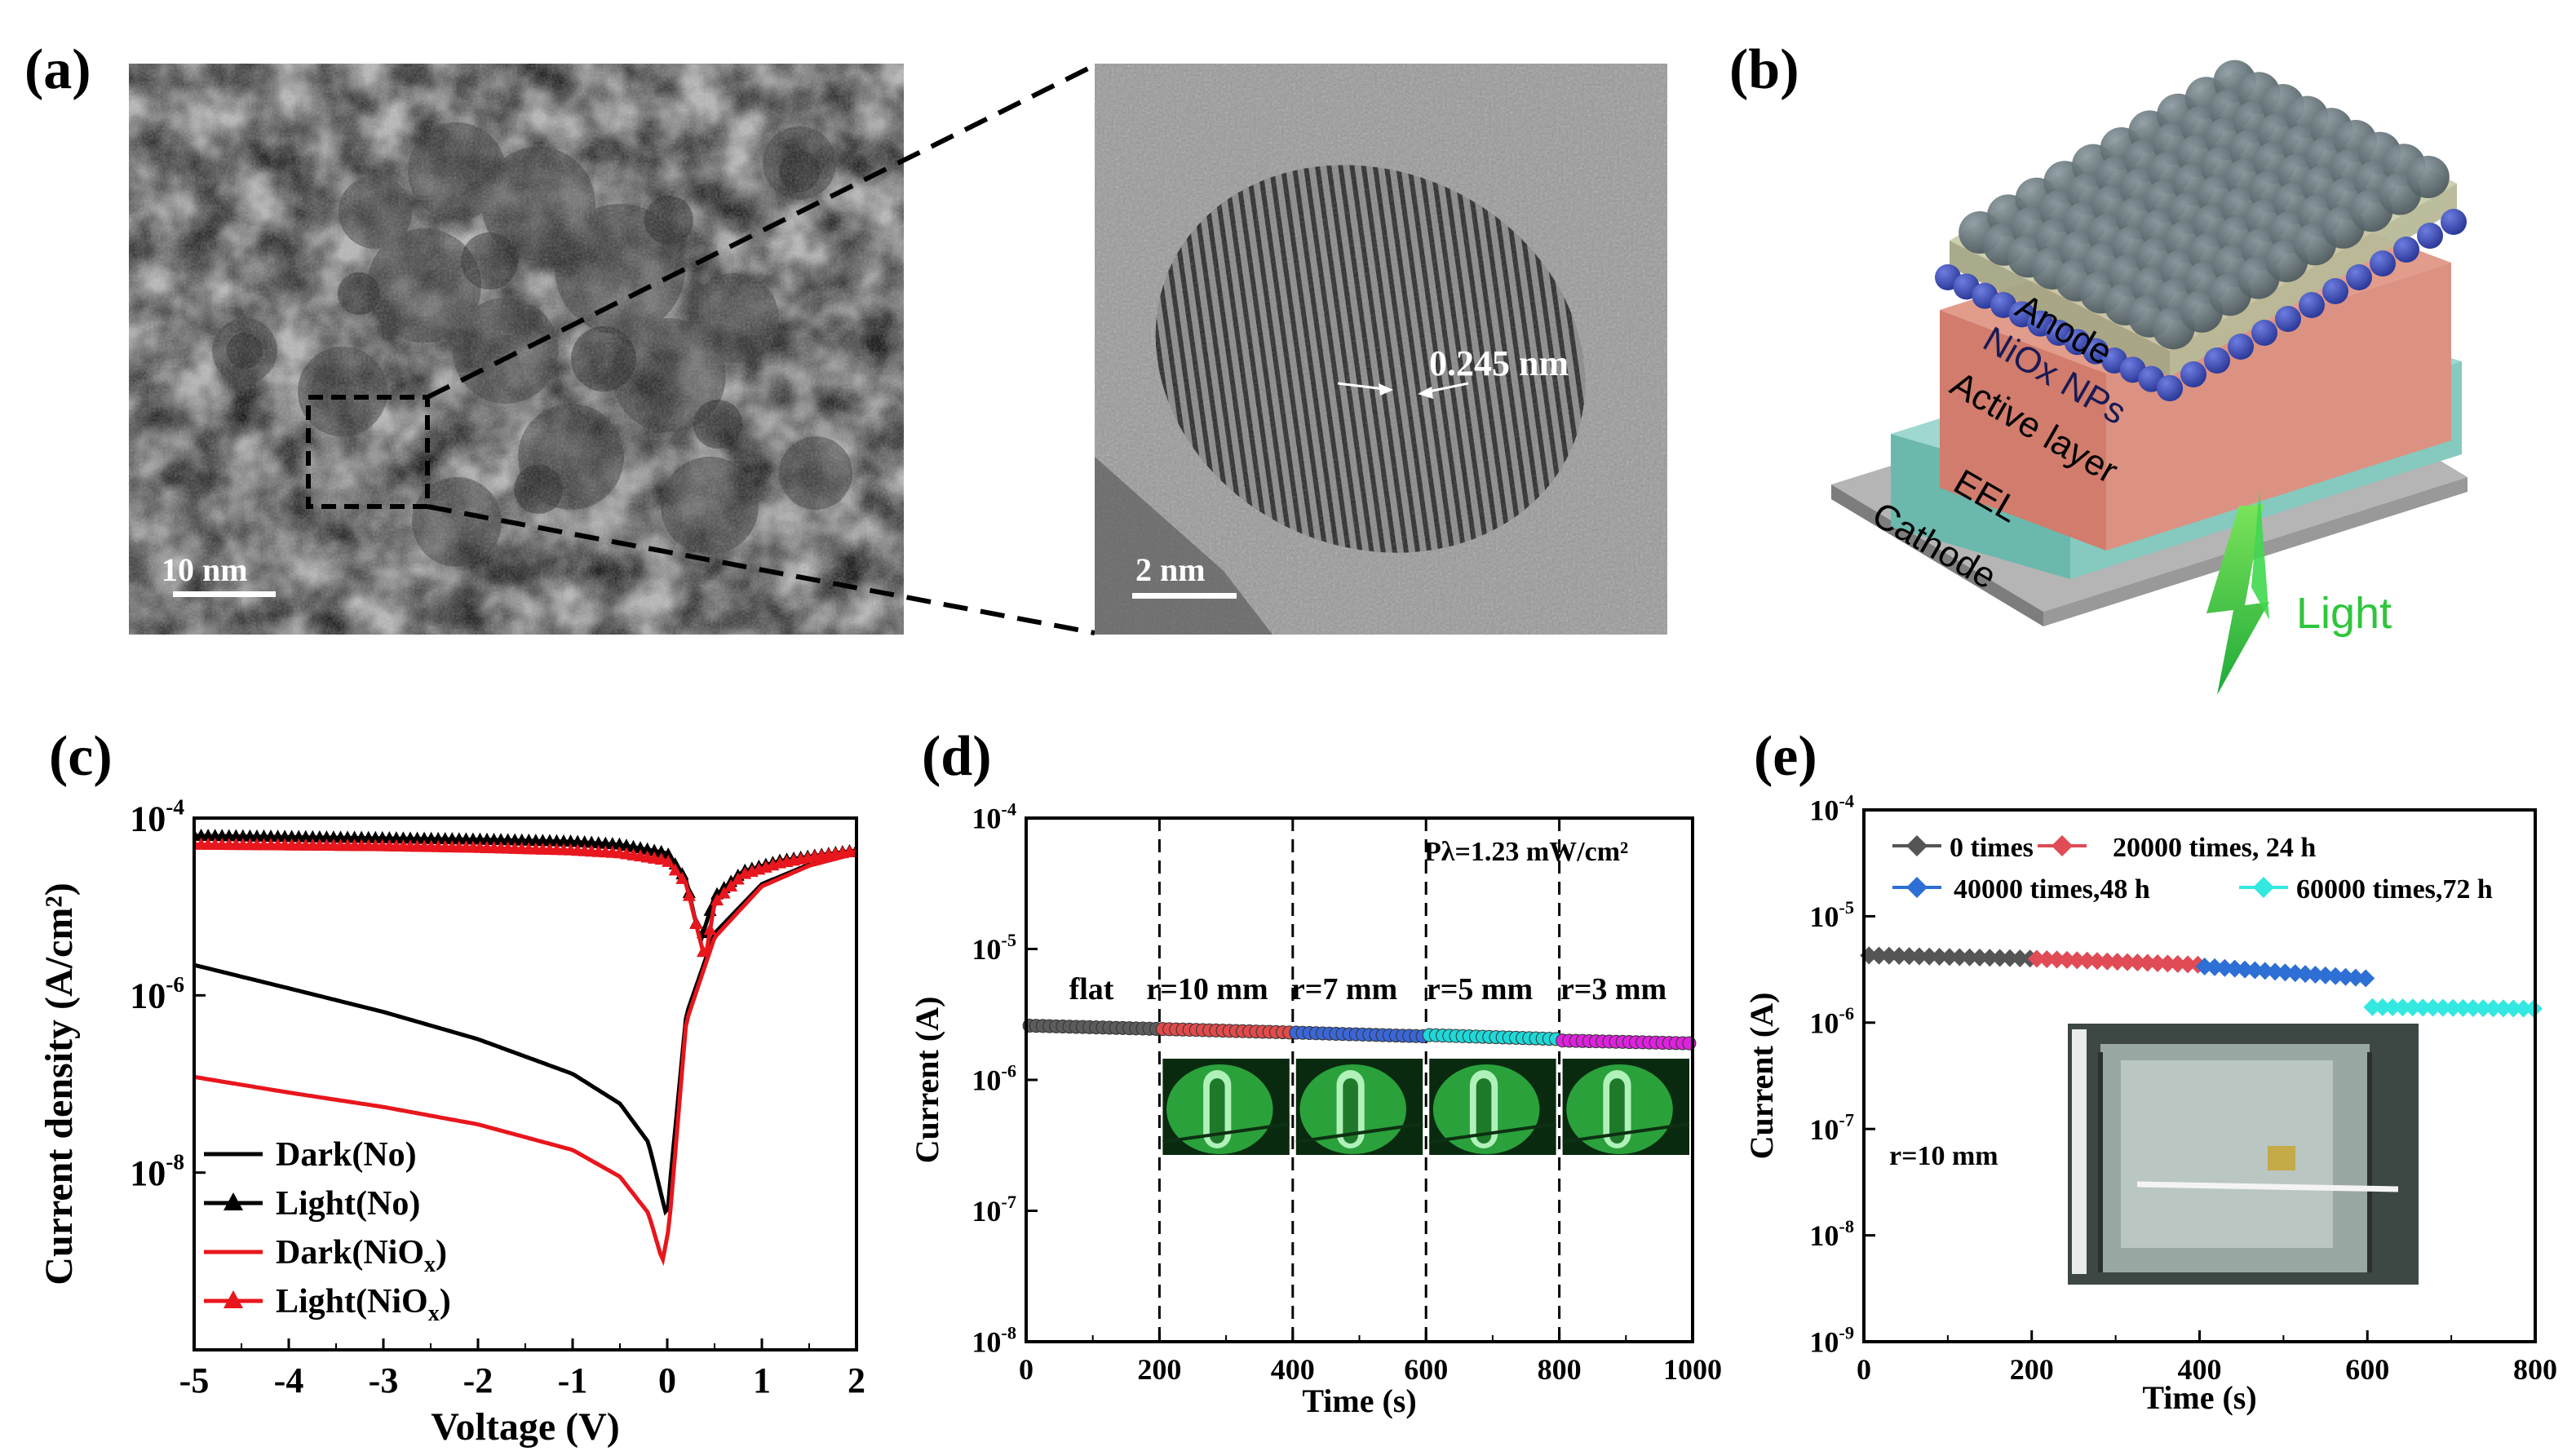 The image size is (2576, 1451). What do you see at coordinates (1499, 363) in the screenshot?
I see `lattice-spacing-label: 0.245 nm` at bounding box center [1499, 363].